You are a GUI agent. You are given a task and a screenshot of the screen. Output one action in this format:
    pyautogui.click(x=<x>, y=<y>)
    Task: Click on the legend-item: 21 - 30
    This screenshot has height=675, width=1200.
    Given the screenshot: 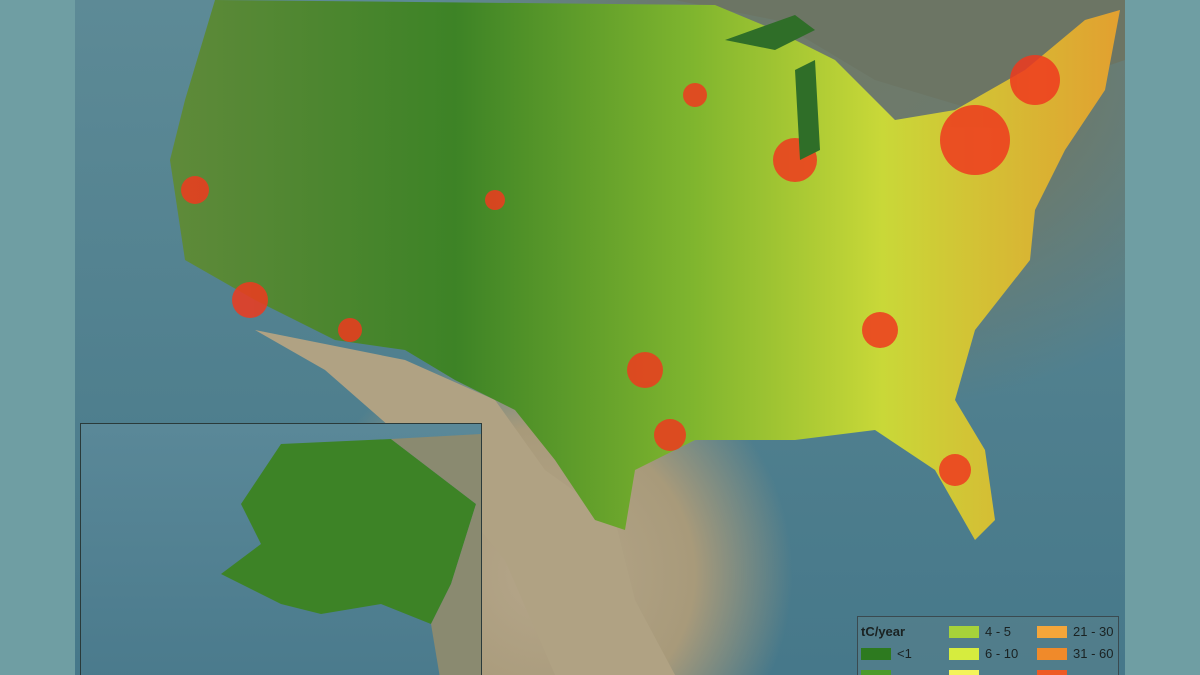 What is the action you would take?
    pyautogui.click(x=1079, y=632)
    